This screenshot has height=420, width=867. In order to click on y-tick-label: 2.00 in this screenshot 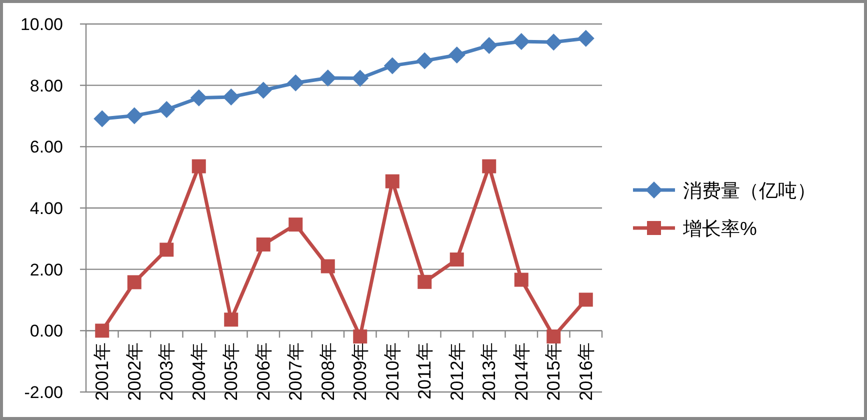, I will do `click(46, 270)`.